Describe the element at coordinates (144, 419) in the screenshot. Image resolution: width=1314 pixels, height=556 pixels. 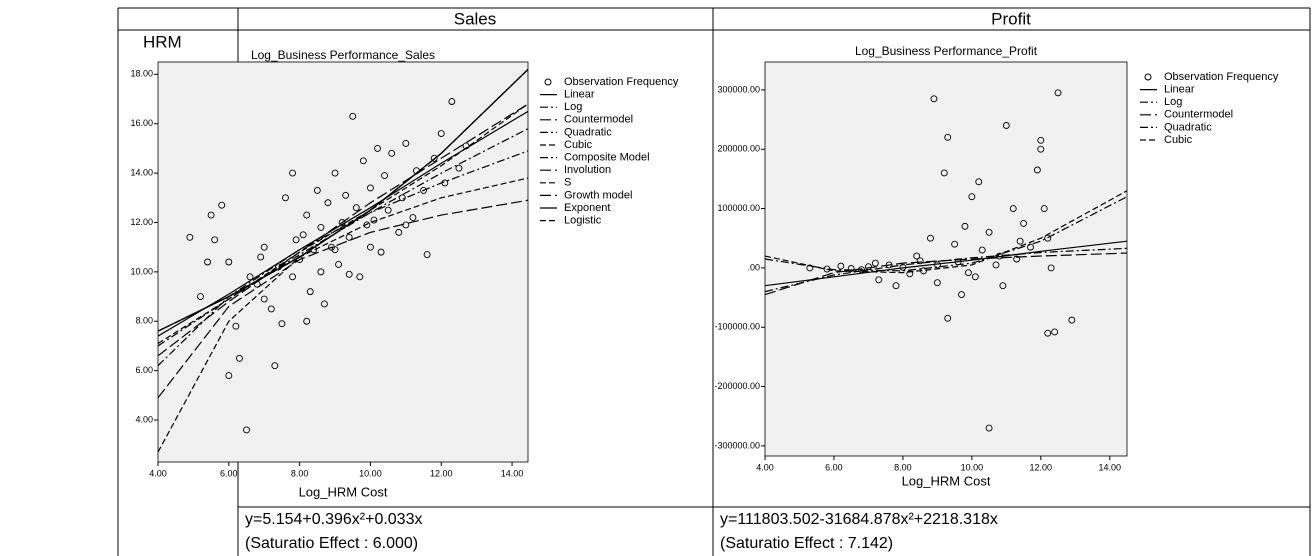
I see `y-tick-label: 4.00` at that location.